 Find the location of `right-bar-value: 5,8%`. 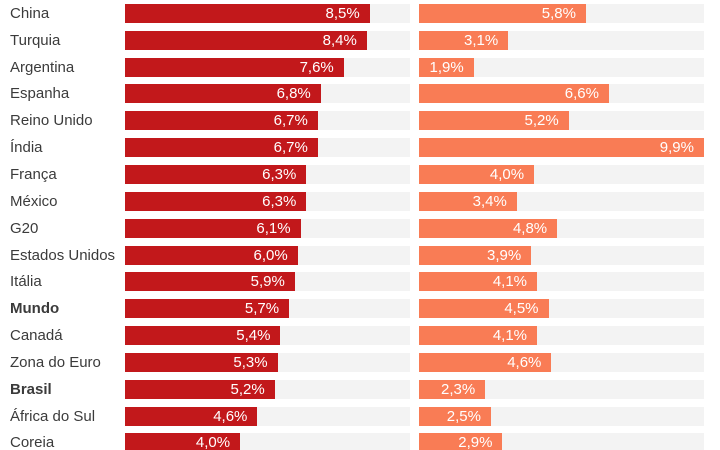

right-bar-value: 5,8% is located at coordinates (558, 13).